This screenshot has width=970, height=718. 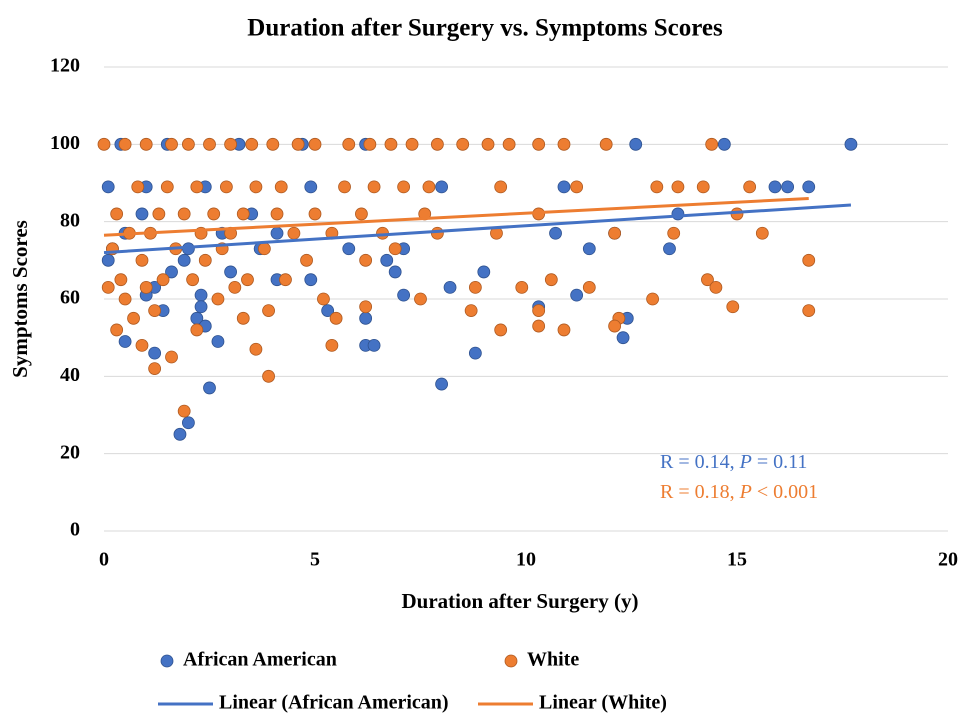 What do you see at coordinates (700, 462) in the screenshot?
I see `annotation-part: R = 0.14,` at bounding box center [700, 462].